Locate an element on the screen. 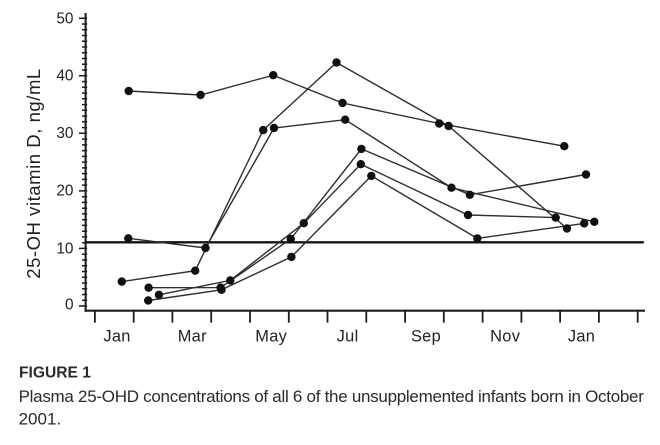  svg-text: Nov is located at coordinates (505, 337).